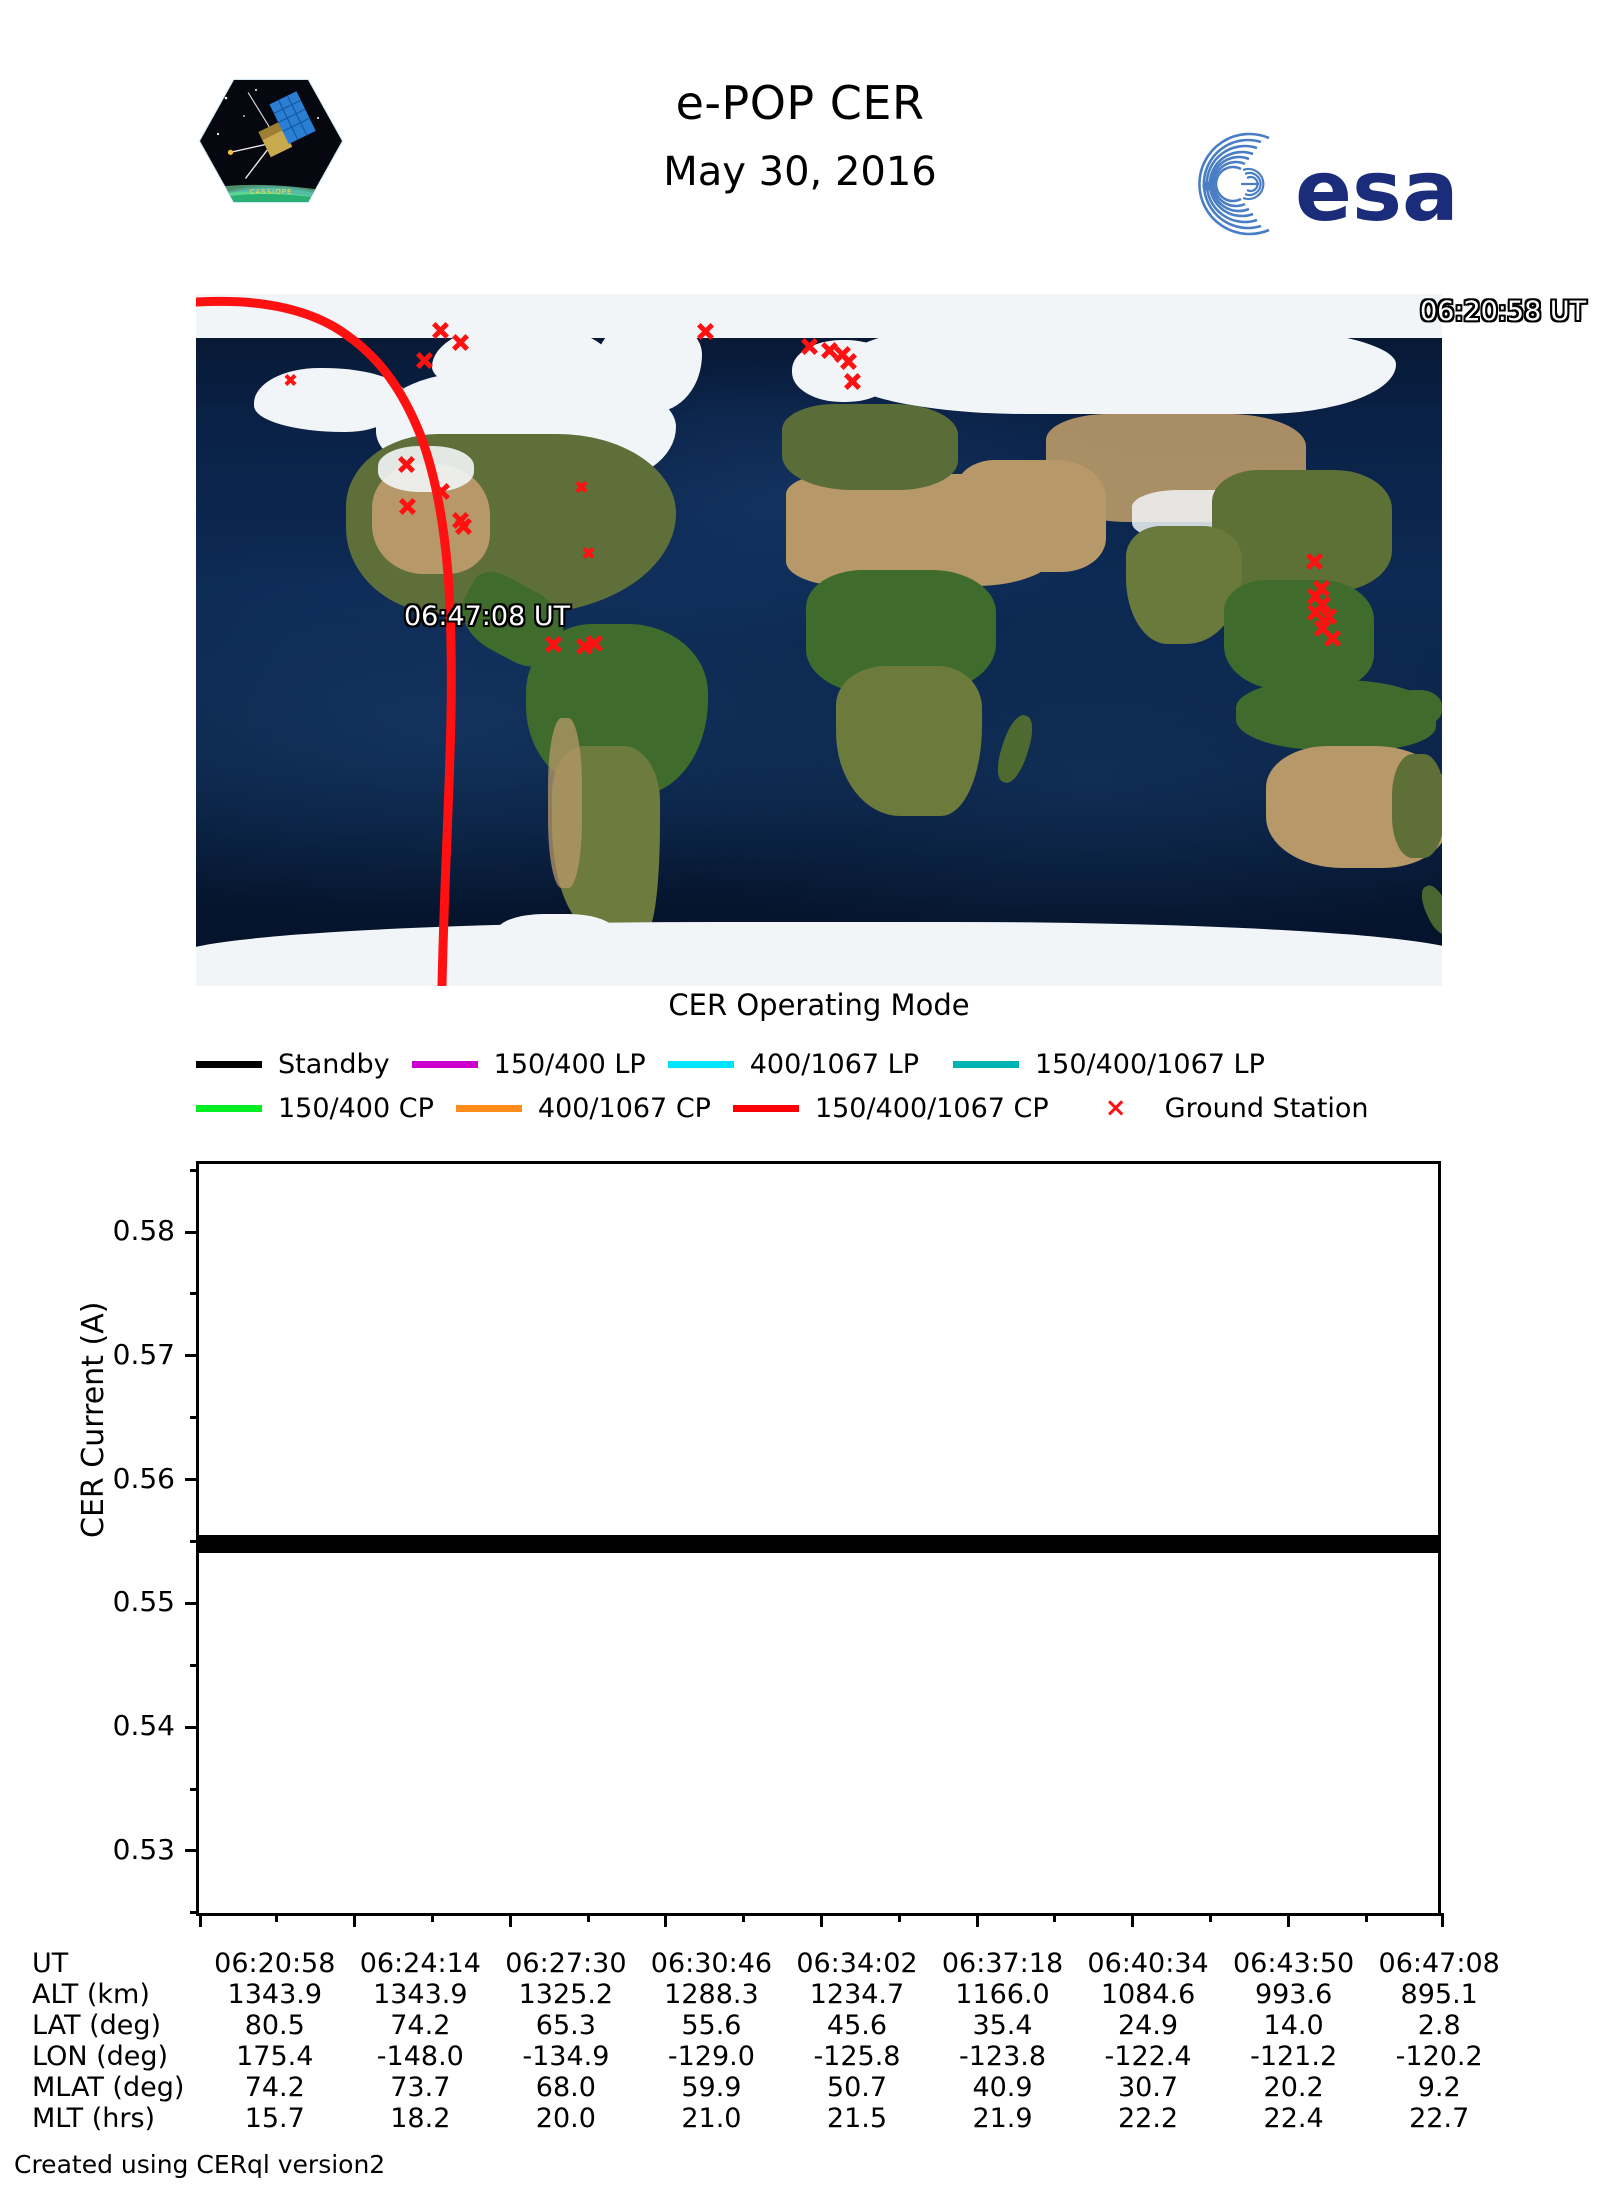  Describe the element at coordinates (1439, 2118) in the screenshot. I see `table-cell: 22.7` at that location.